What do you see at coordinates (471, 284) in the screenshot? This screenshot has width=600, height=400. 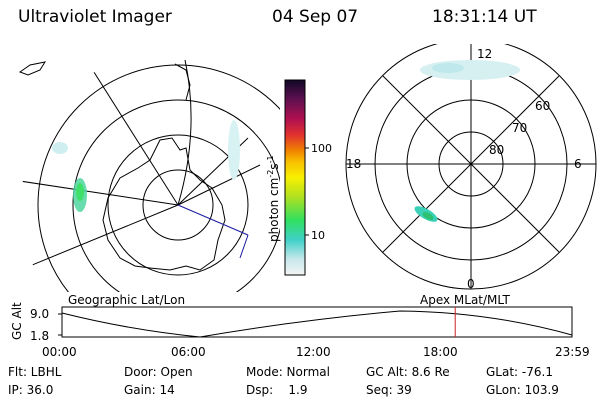 I see `mlt-label-0: 0` at bounding box center [471, 284].